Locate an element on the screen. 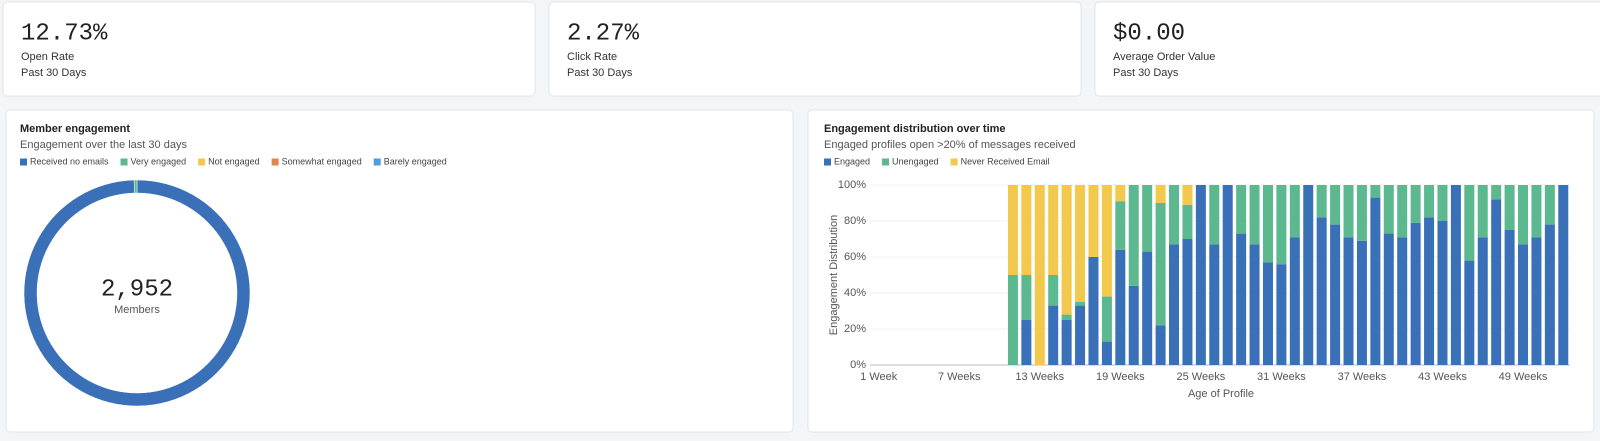 Image resolution: width=1600 pixels, height=441 pixels. y-tick-label: 40% is located at coordinates (855, 293).